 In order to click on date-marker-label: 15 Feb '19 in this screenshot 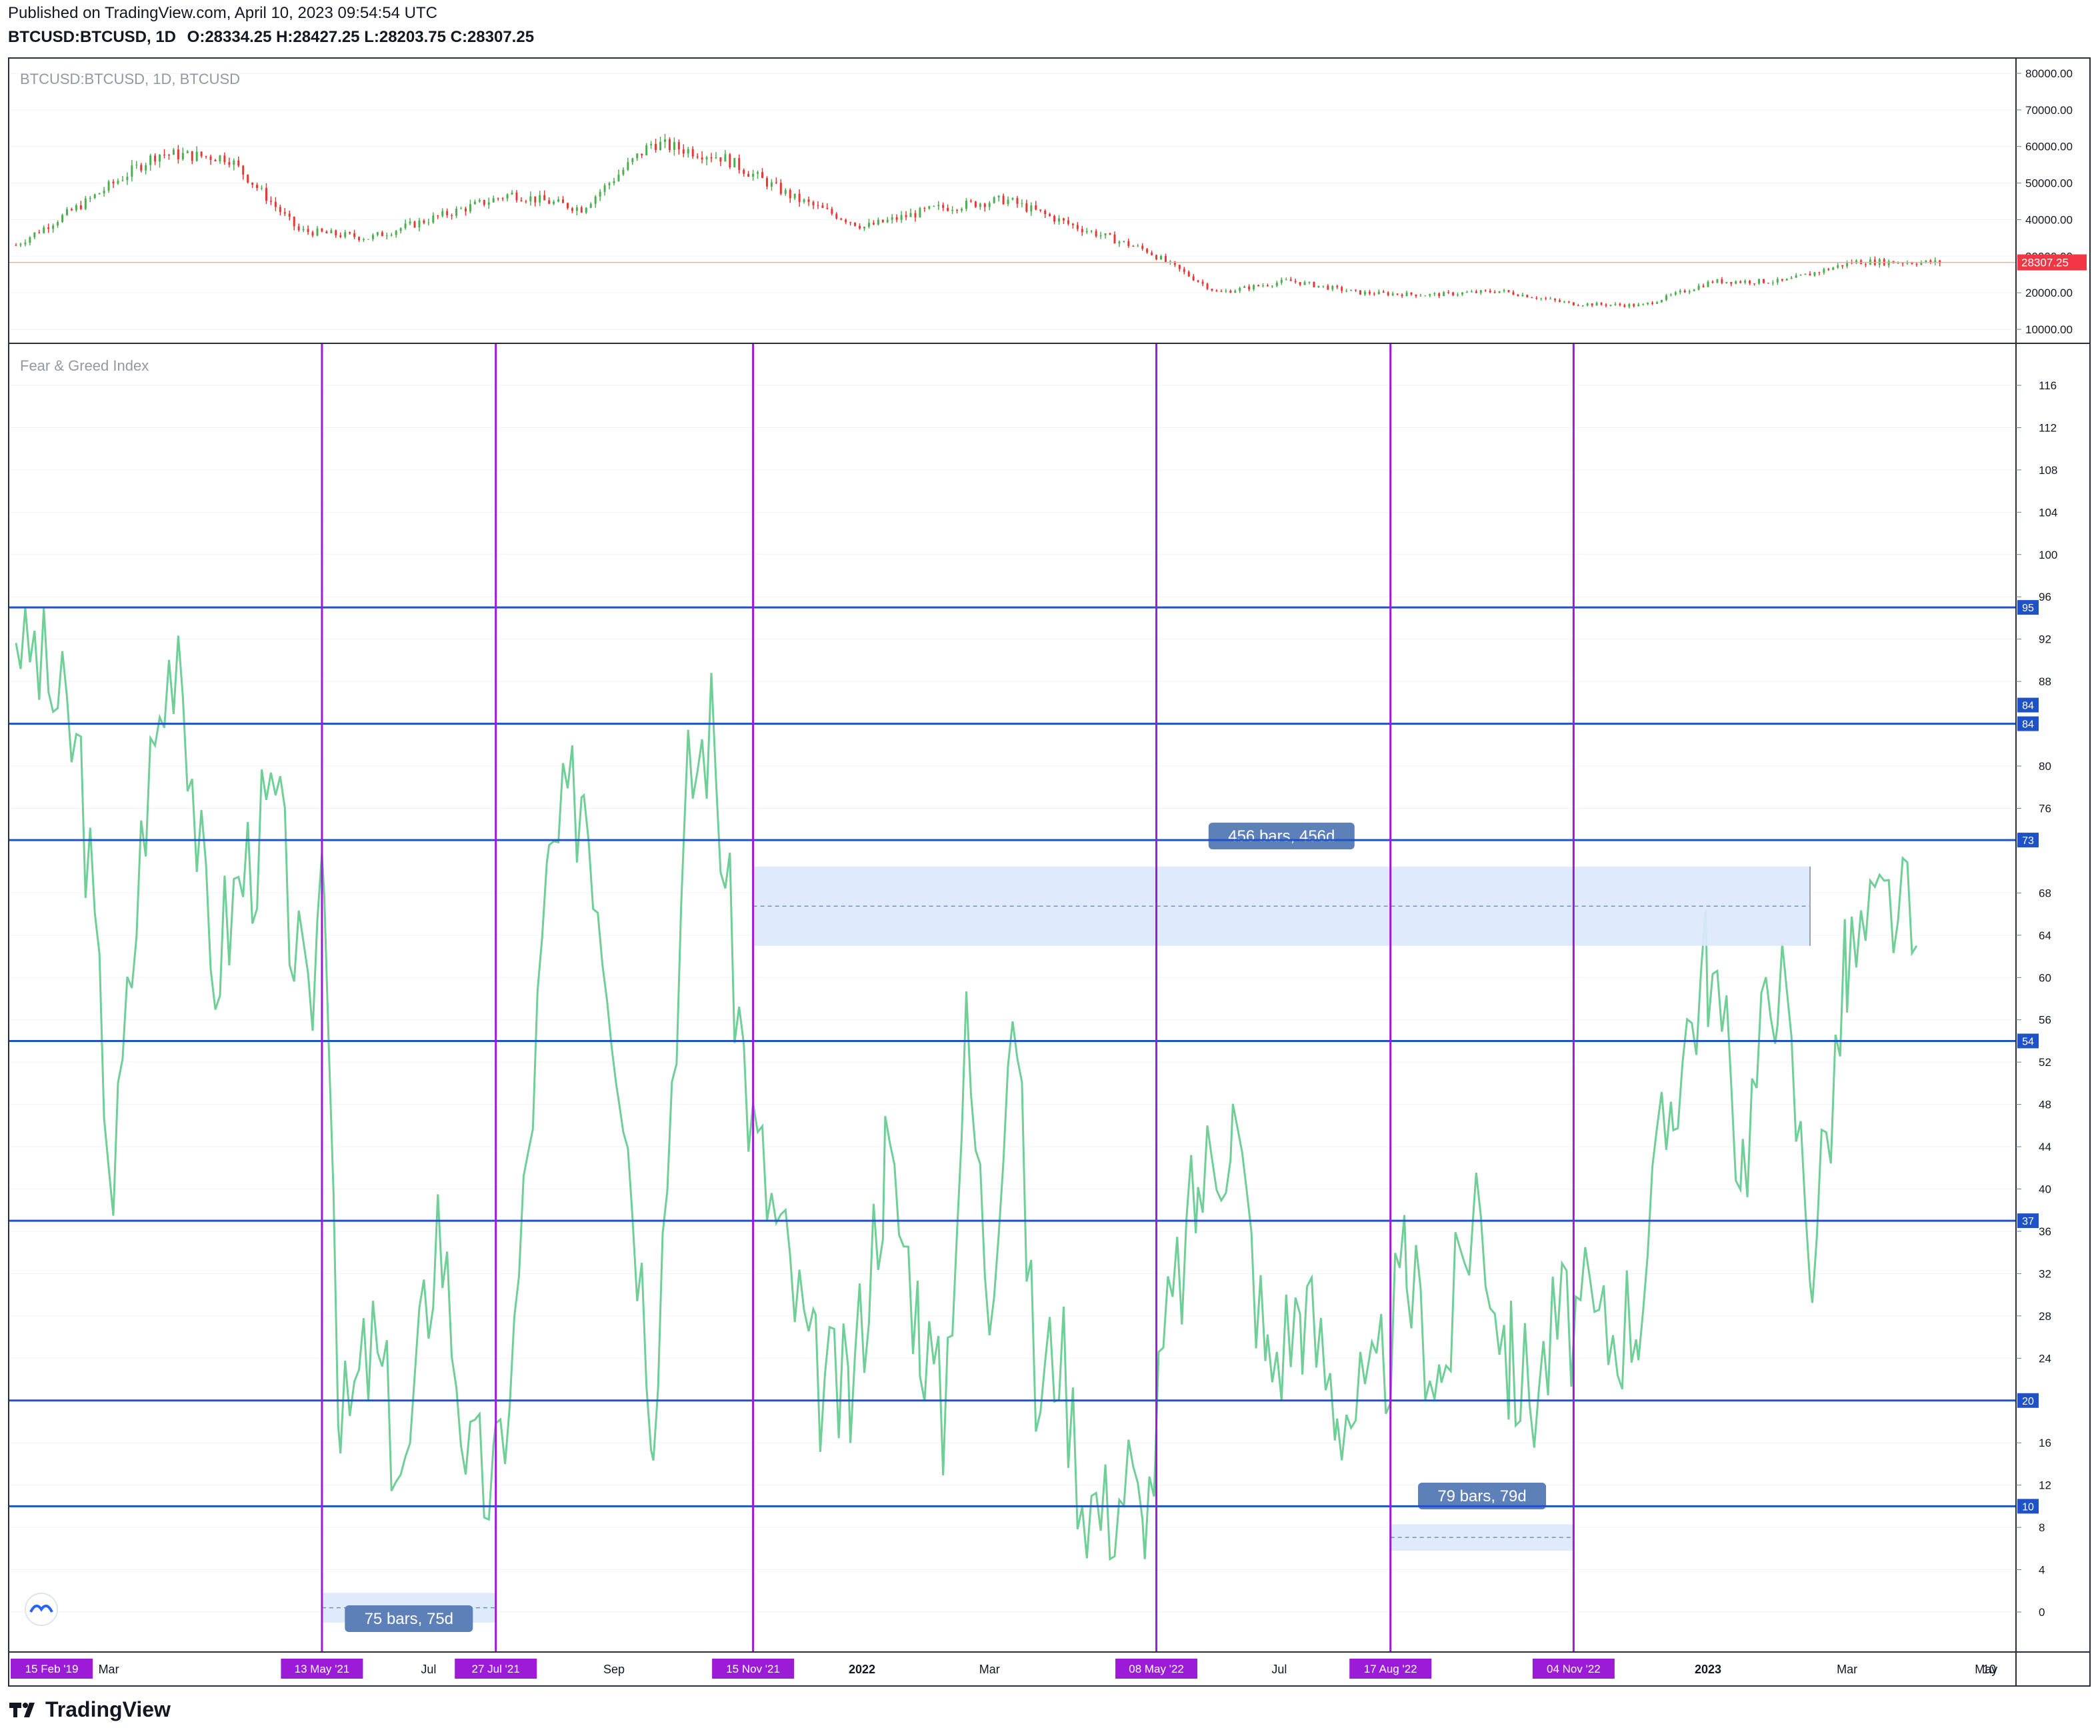, I will do `click(52, 1669)`.